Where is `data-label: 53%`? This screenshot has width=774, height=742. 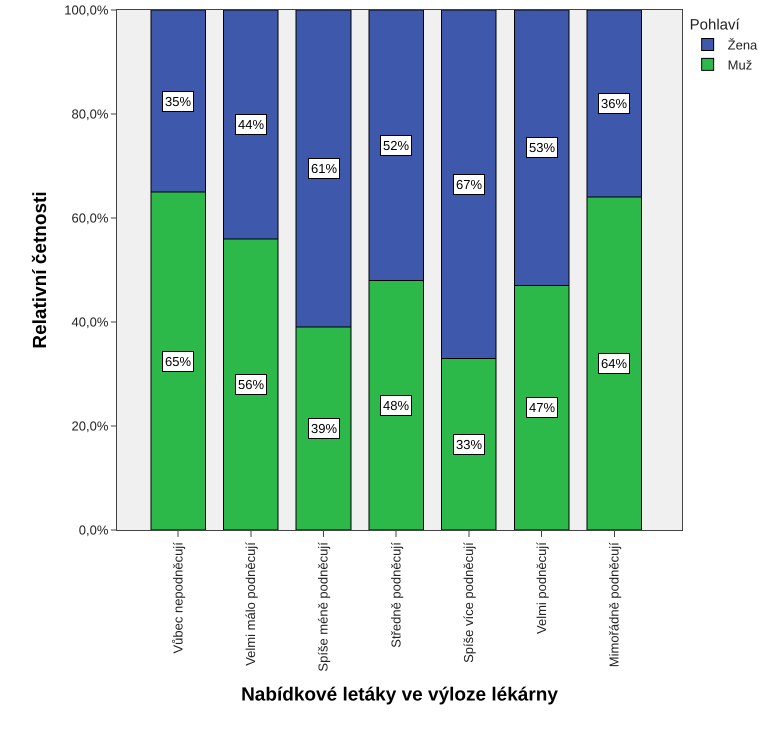 data-label: 53% is located at coordinates (542, 147).